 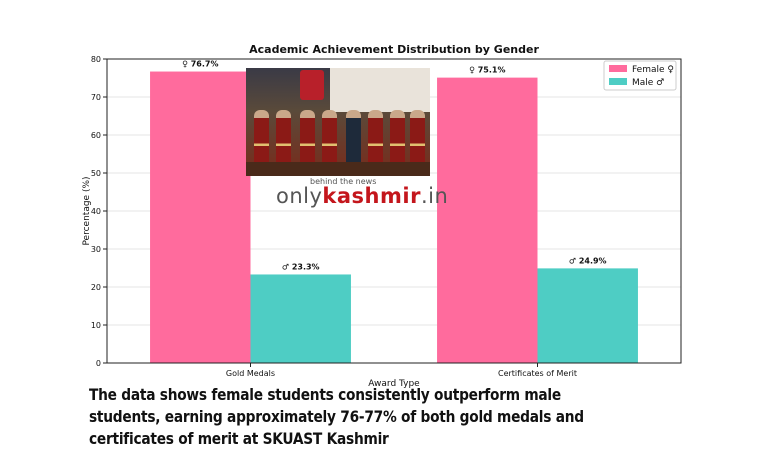 What do you see at coordinates (200, 64) in the screenshot?
I see `bar-value-label: ♀ 76.7%` at bounding box center [200, 64].